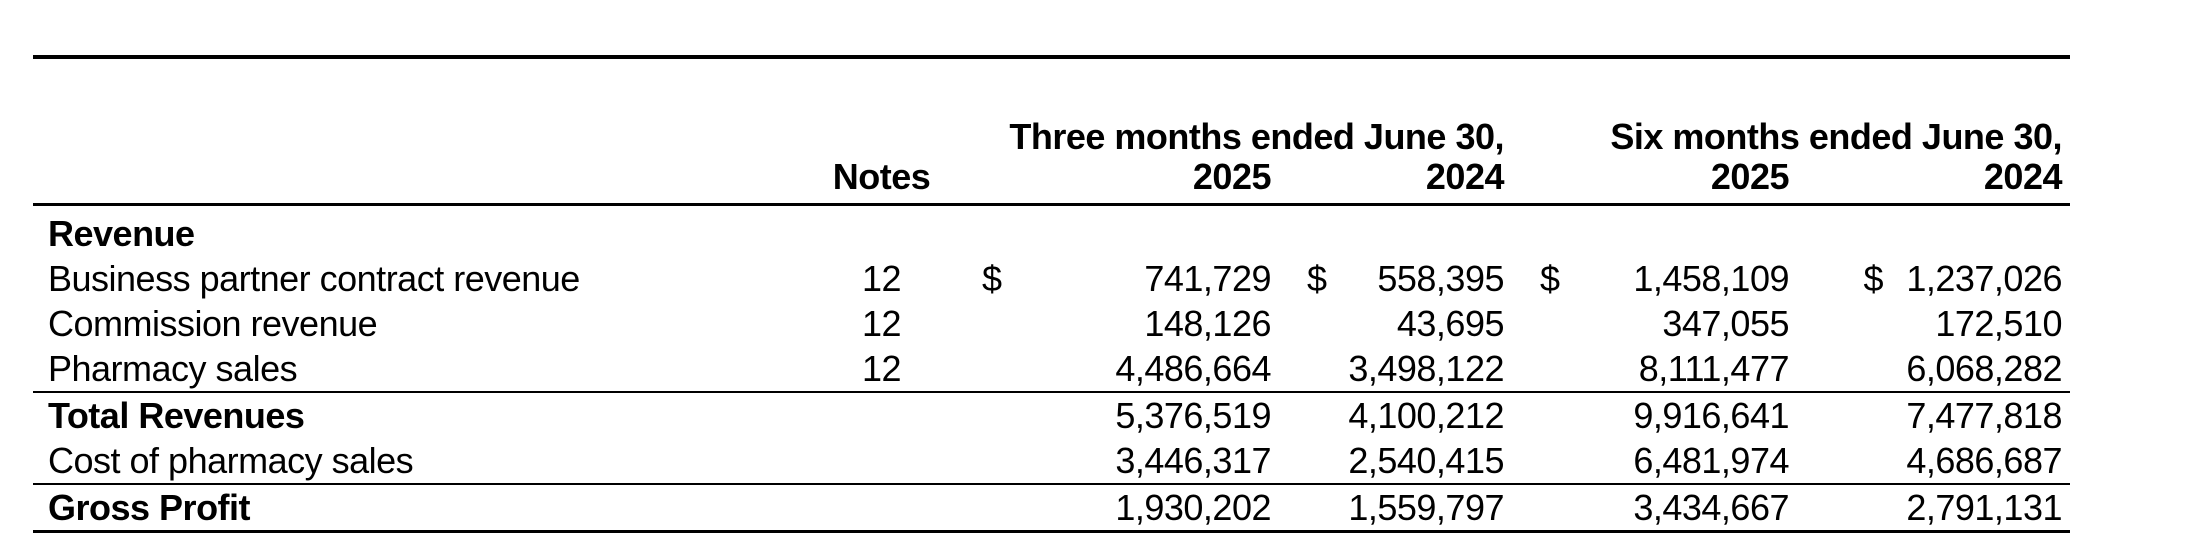  I want to click on amount-cell: 347,055, so click(1725, 323).